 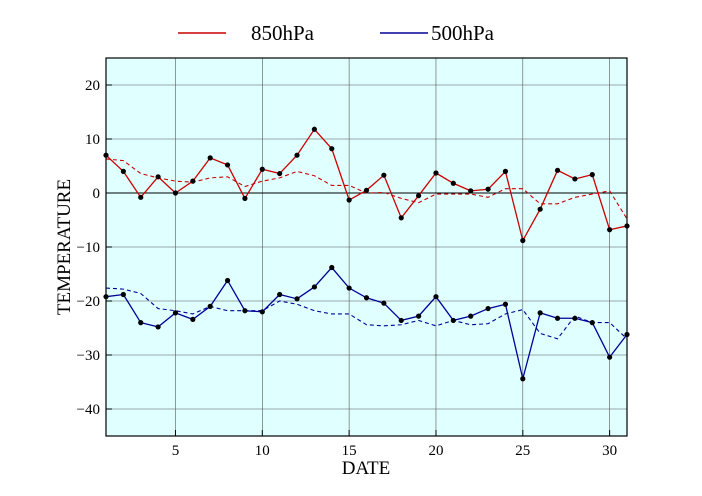 What do you see at coordinates (463, 33) in the screenshot?
I see `legend-label-500hpa: 500hPa` at bounding box center [463, 33].